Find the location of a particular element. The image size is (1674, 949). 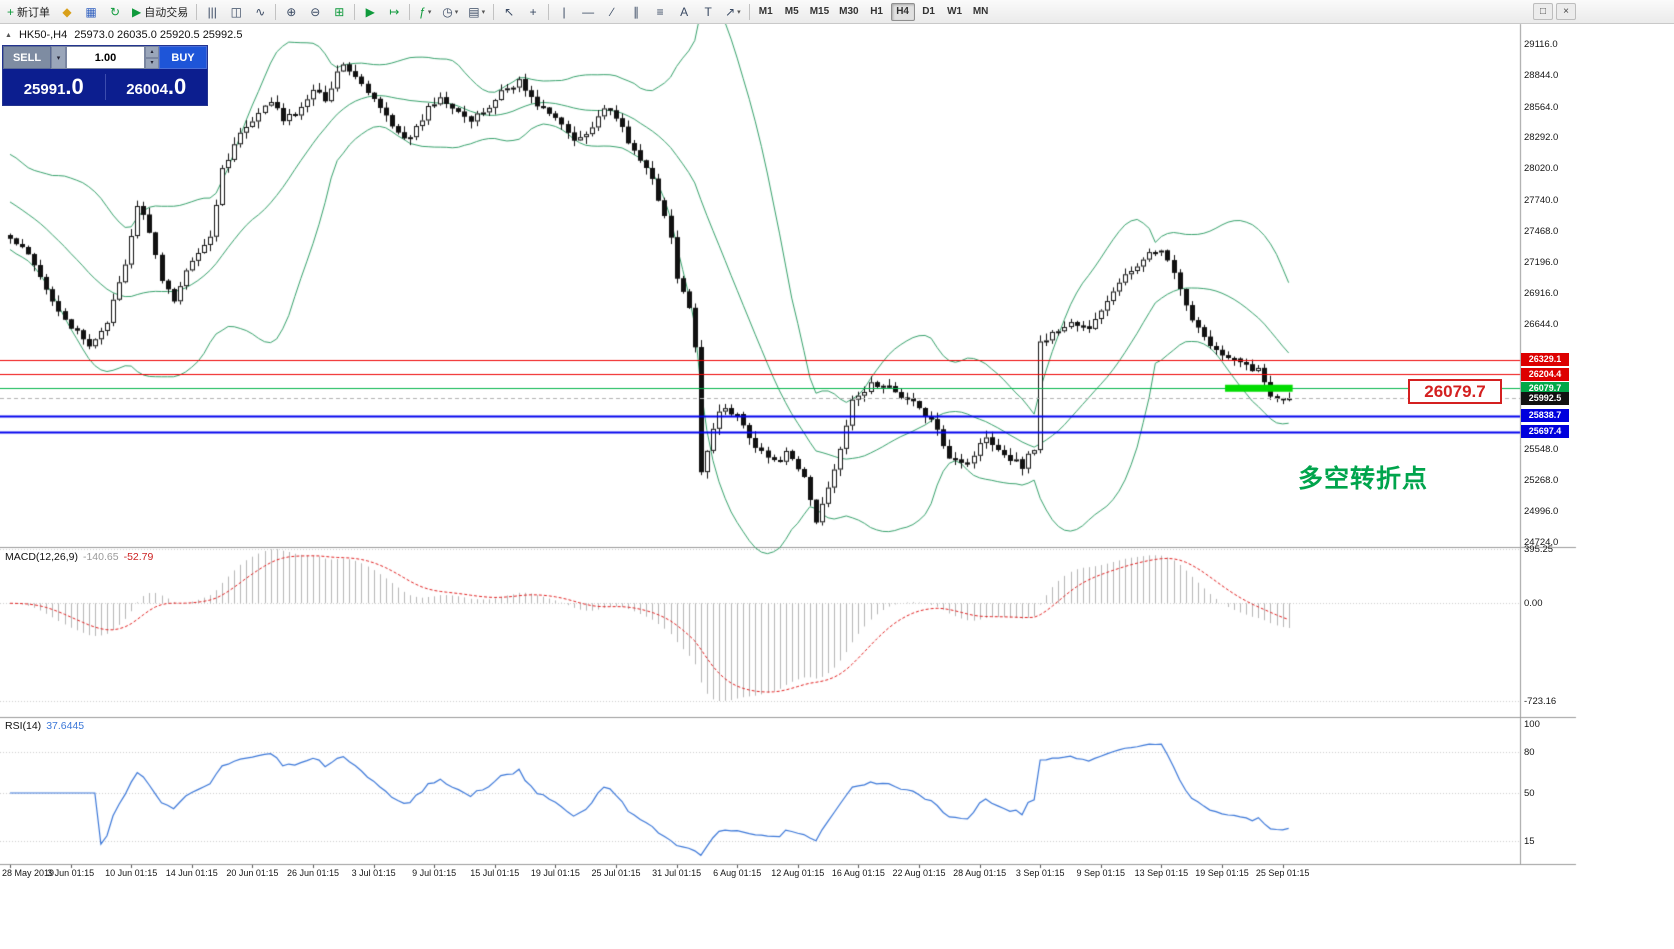

price-axis-label: 27468.0 is located at coordinates (1541, 231).